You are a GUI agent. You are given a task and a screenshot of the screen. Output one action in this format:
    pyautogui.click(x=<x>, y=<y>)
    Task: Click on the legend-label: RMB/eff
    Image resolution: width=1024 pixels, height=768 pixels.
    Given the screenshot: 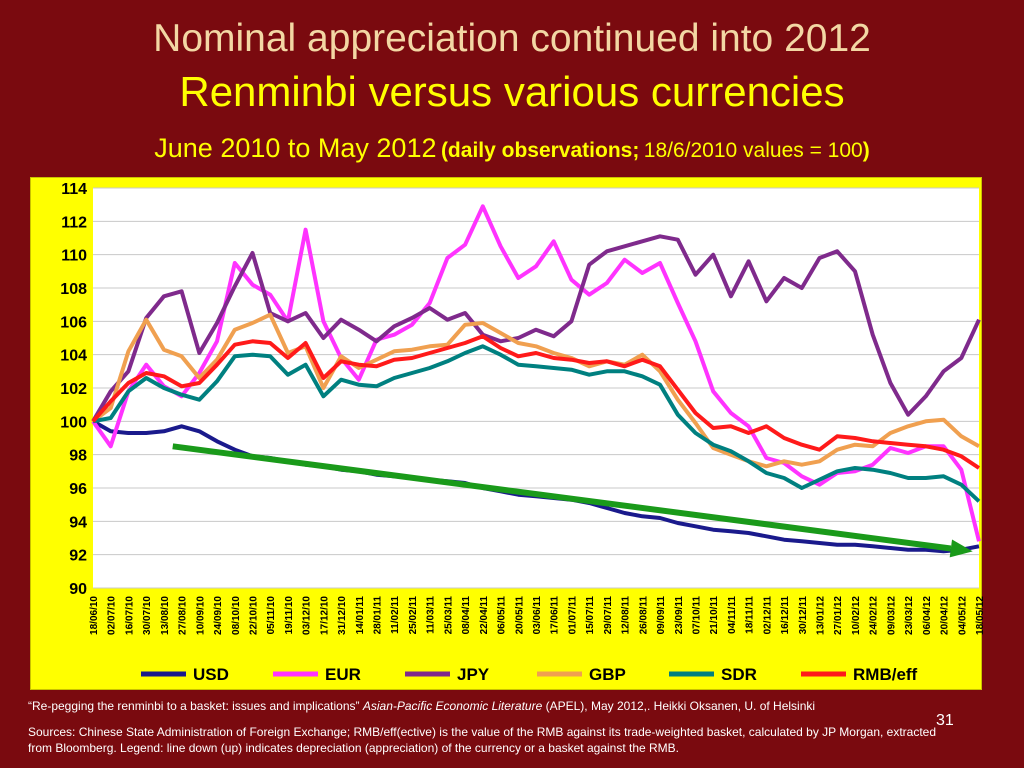 What is the action you would take?
    pyautogui.click(x=885, y=674)
    